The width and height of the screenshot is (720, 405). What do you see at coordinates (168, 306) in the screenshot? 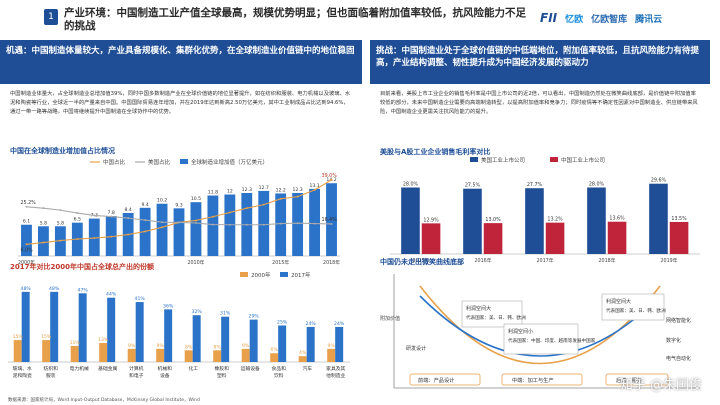
I see `chart2-label-2017: 36%` at bounding box center [168, 306].